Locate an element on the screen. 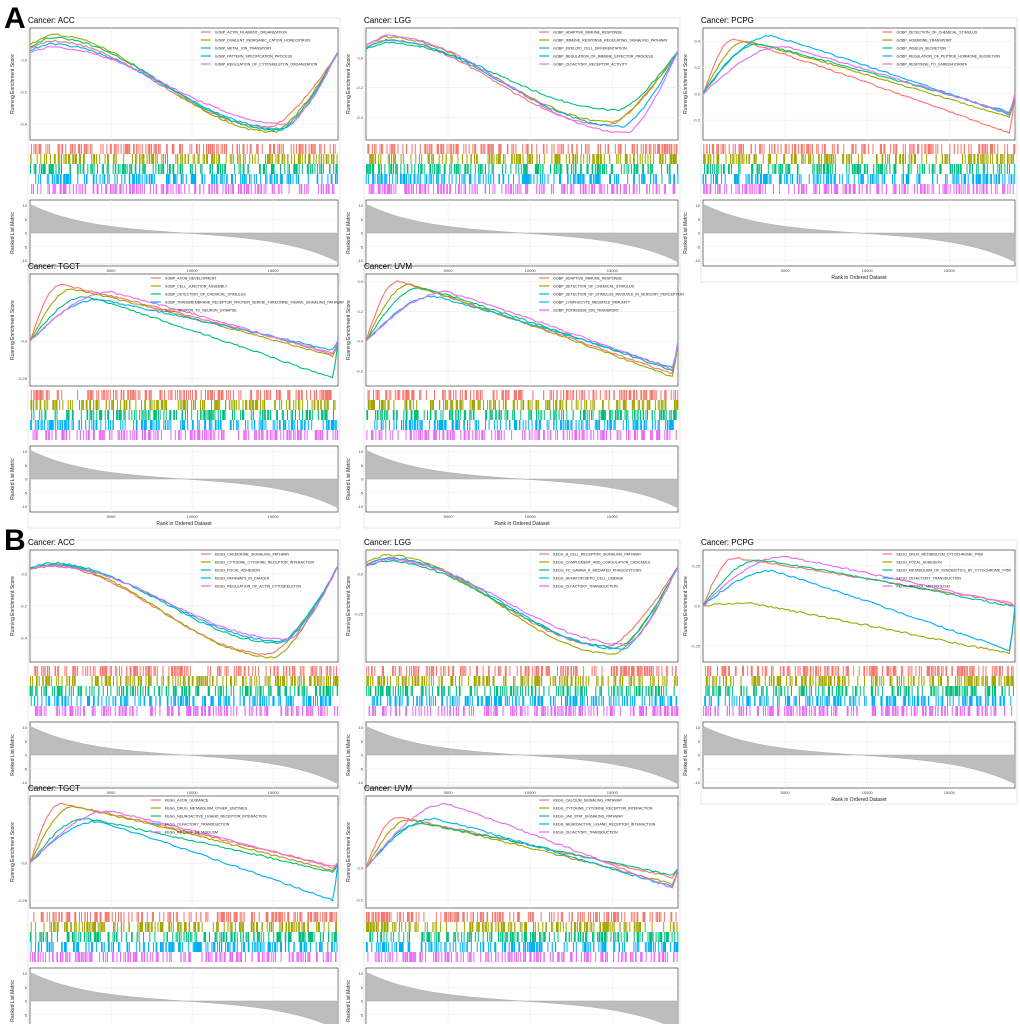  legend-label-1: GOBP_DETECTION_OF_CHEMICAL_STIMULUS is located at coordinates (593, 287).